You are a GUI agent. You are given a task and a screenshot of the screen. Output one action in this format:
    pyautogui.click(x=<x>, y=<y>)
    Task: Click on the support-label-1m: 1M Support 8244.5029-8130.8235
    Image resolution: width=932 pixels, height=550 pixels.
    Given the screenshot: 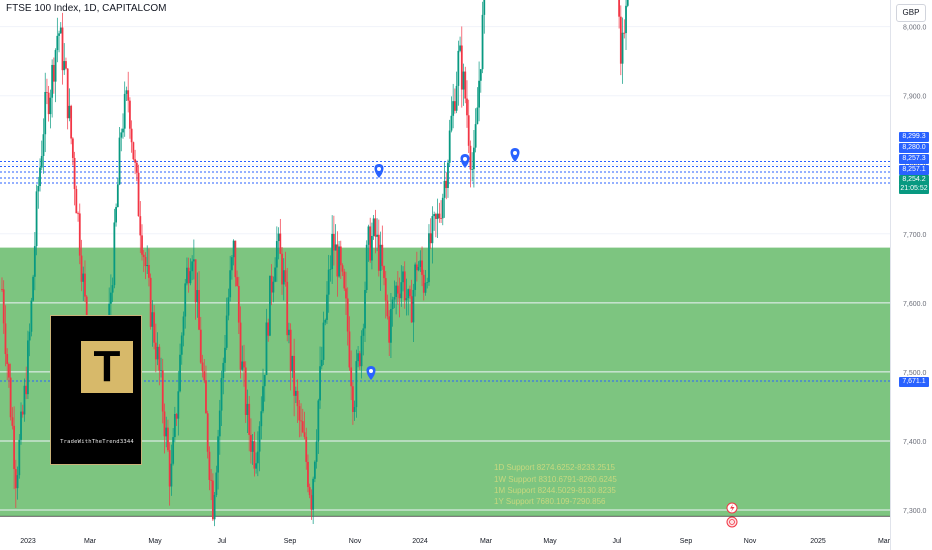 What is the action you would take?
    pyautogui.click(x=555, y=490)
    